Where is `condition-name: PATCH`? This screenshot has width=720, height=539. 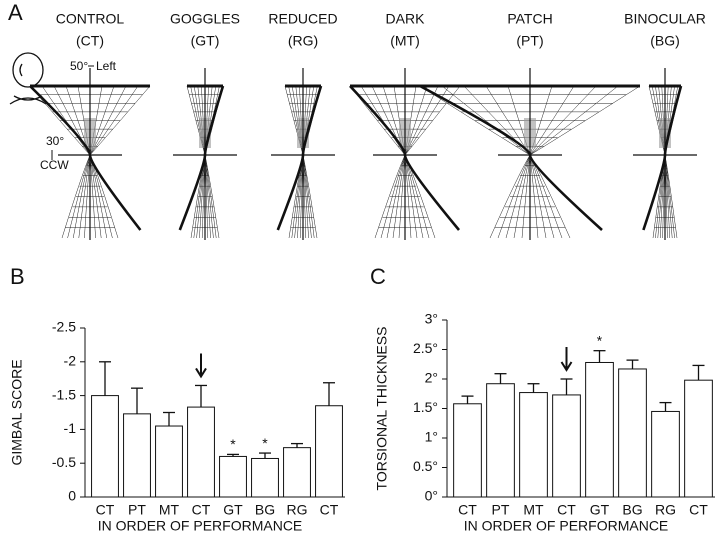
condition-name: PATCH is located at coordinates (529, 19).